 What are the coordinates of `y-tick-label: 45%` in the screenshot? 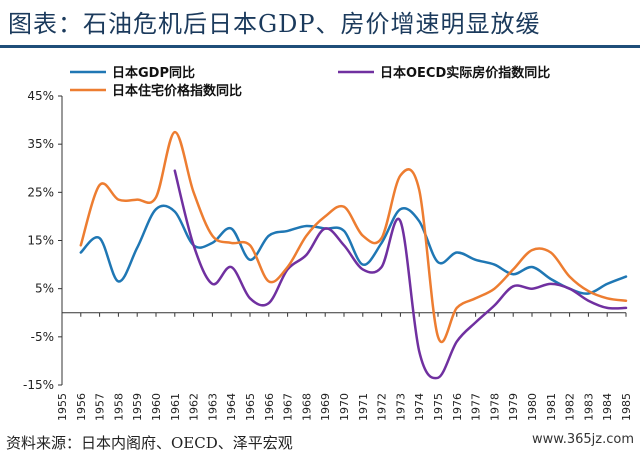 It's located at (40, 96).